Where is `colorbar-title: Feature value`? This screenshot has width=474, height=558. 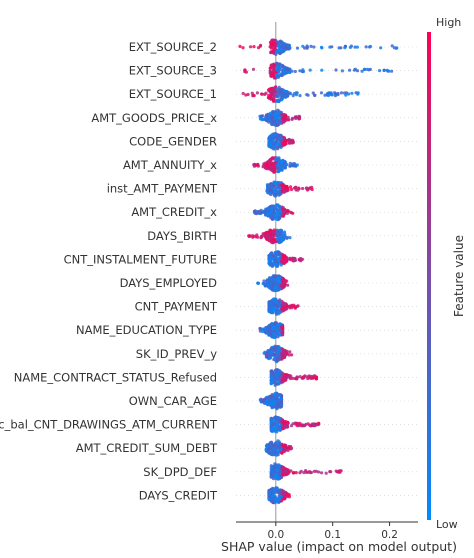 colorbar-title: Feature value is located at coordinates (459, 276).